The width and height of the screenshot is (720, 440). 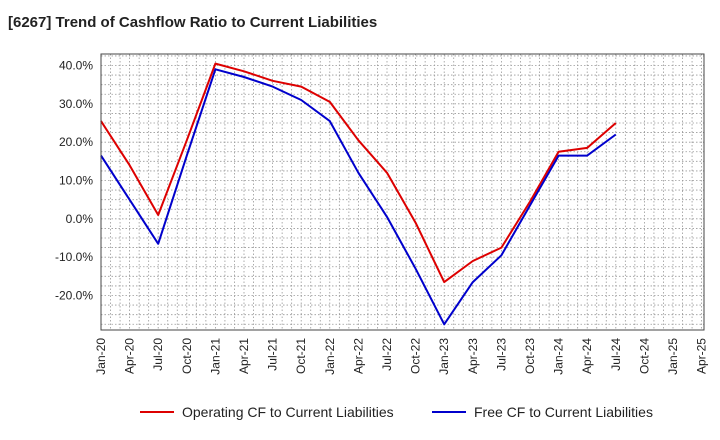 What do you see at coordinates (130, 356) in the screenshot?
I see `x-tick-label: Apr-20` at bounding box center [130, 356].